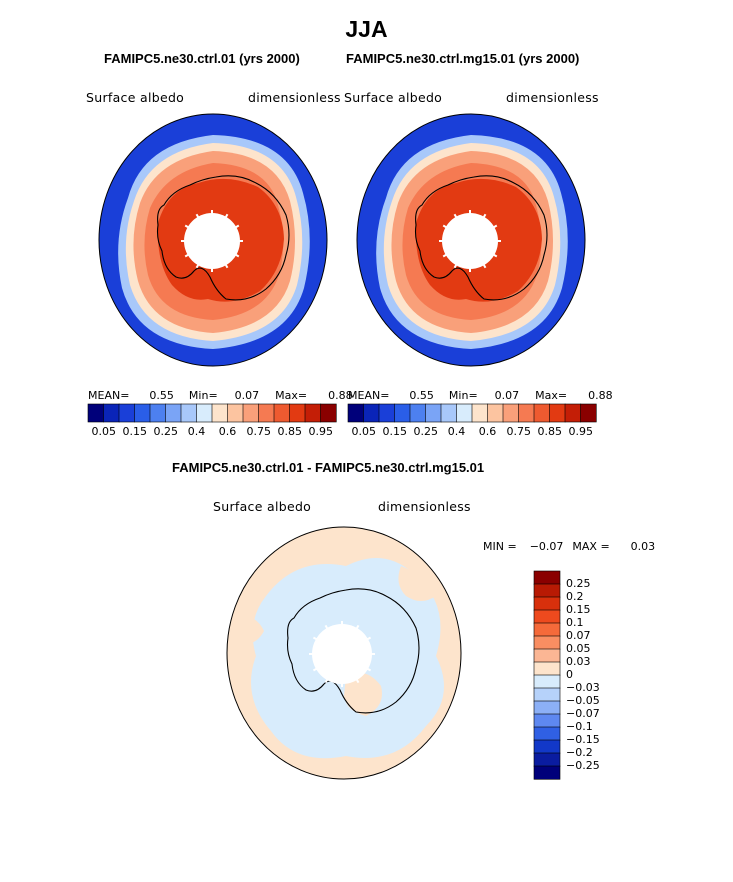 The width and height of the screenshot is (733, 882). I want to click on colorbar-tick-label: 0, so click(569, 674).